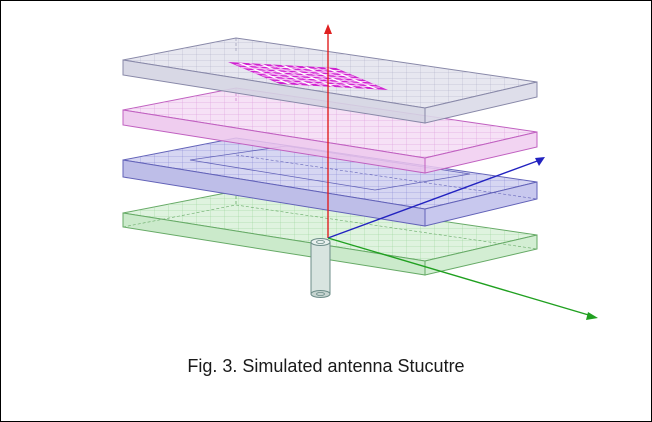  Describe the element at coordinates (320, 268) in the screenshot. I see `coax-feed` at that location.